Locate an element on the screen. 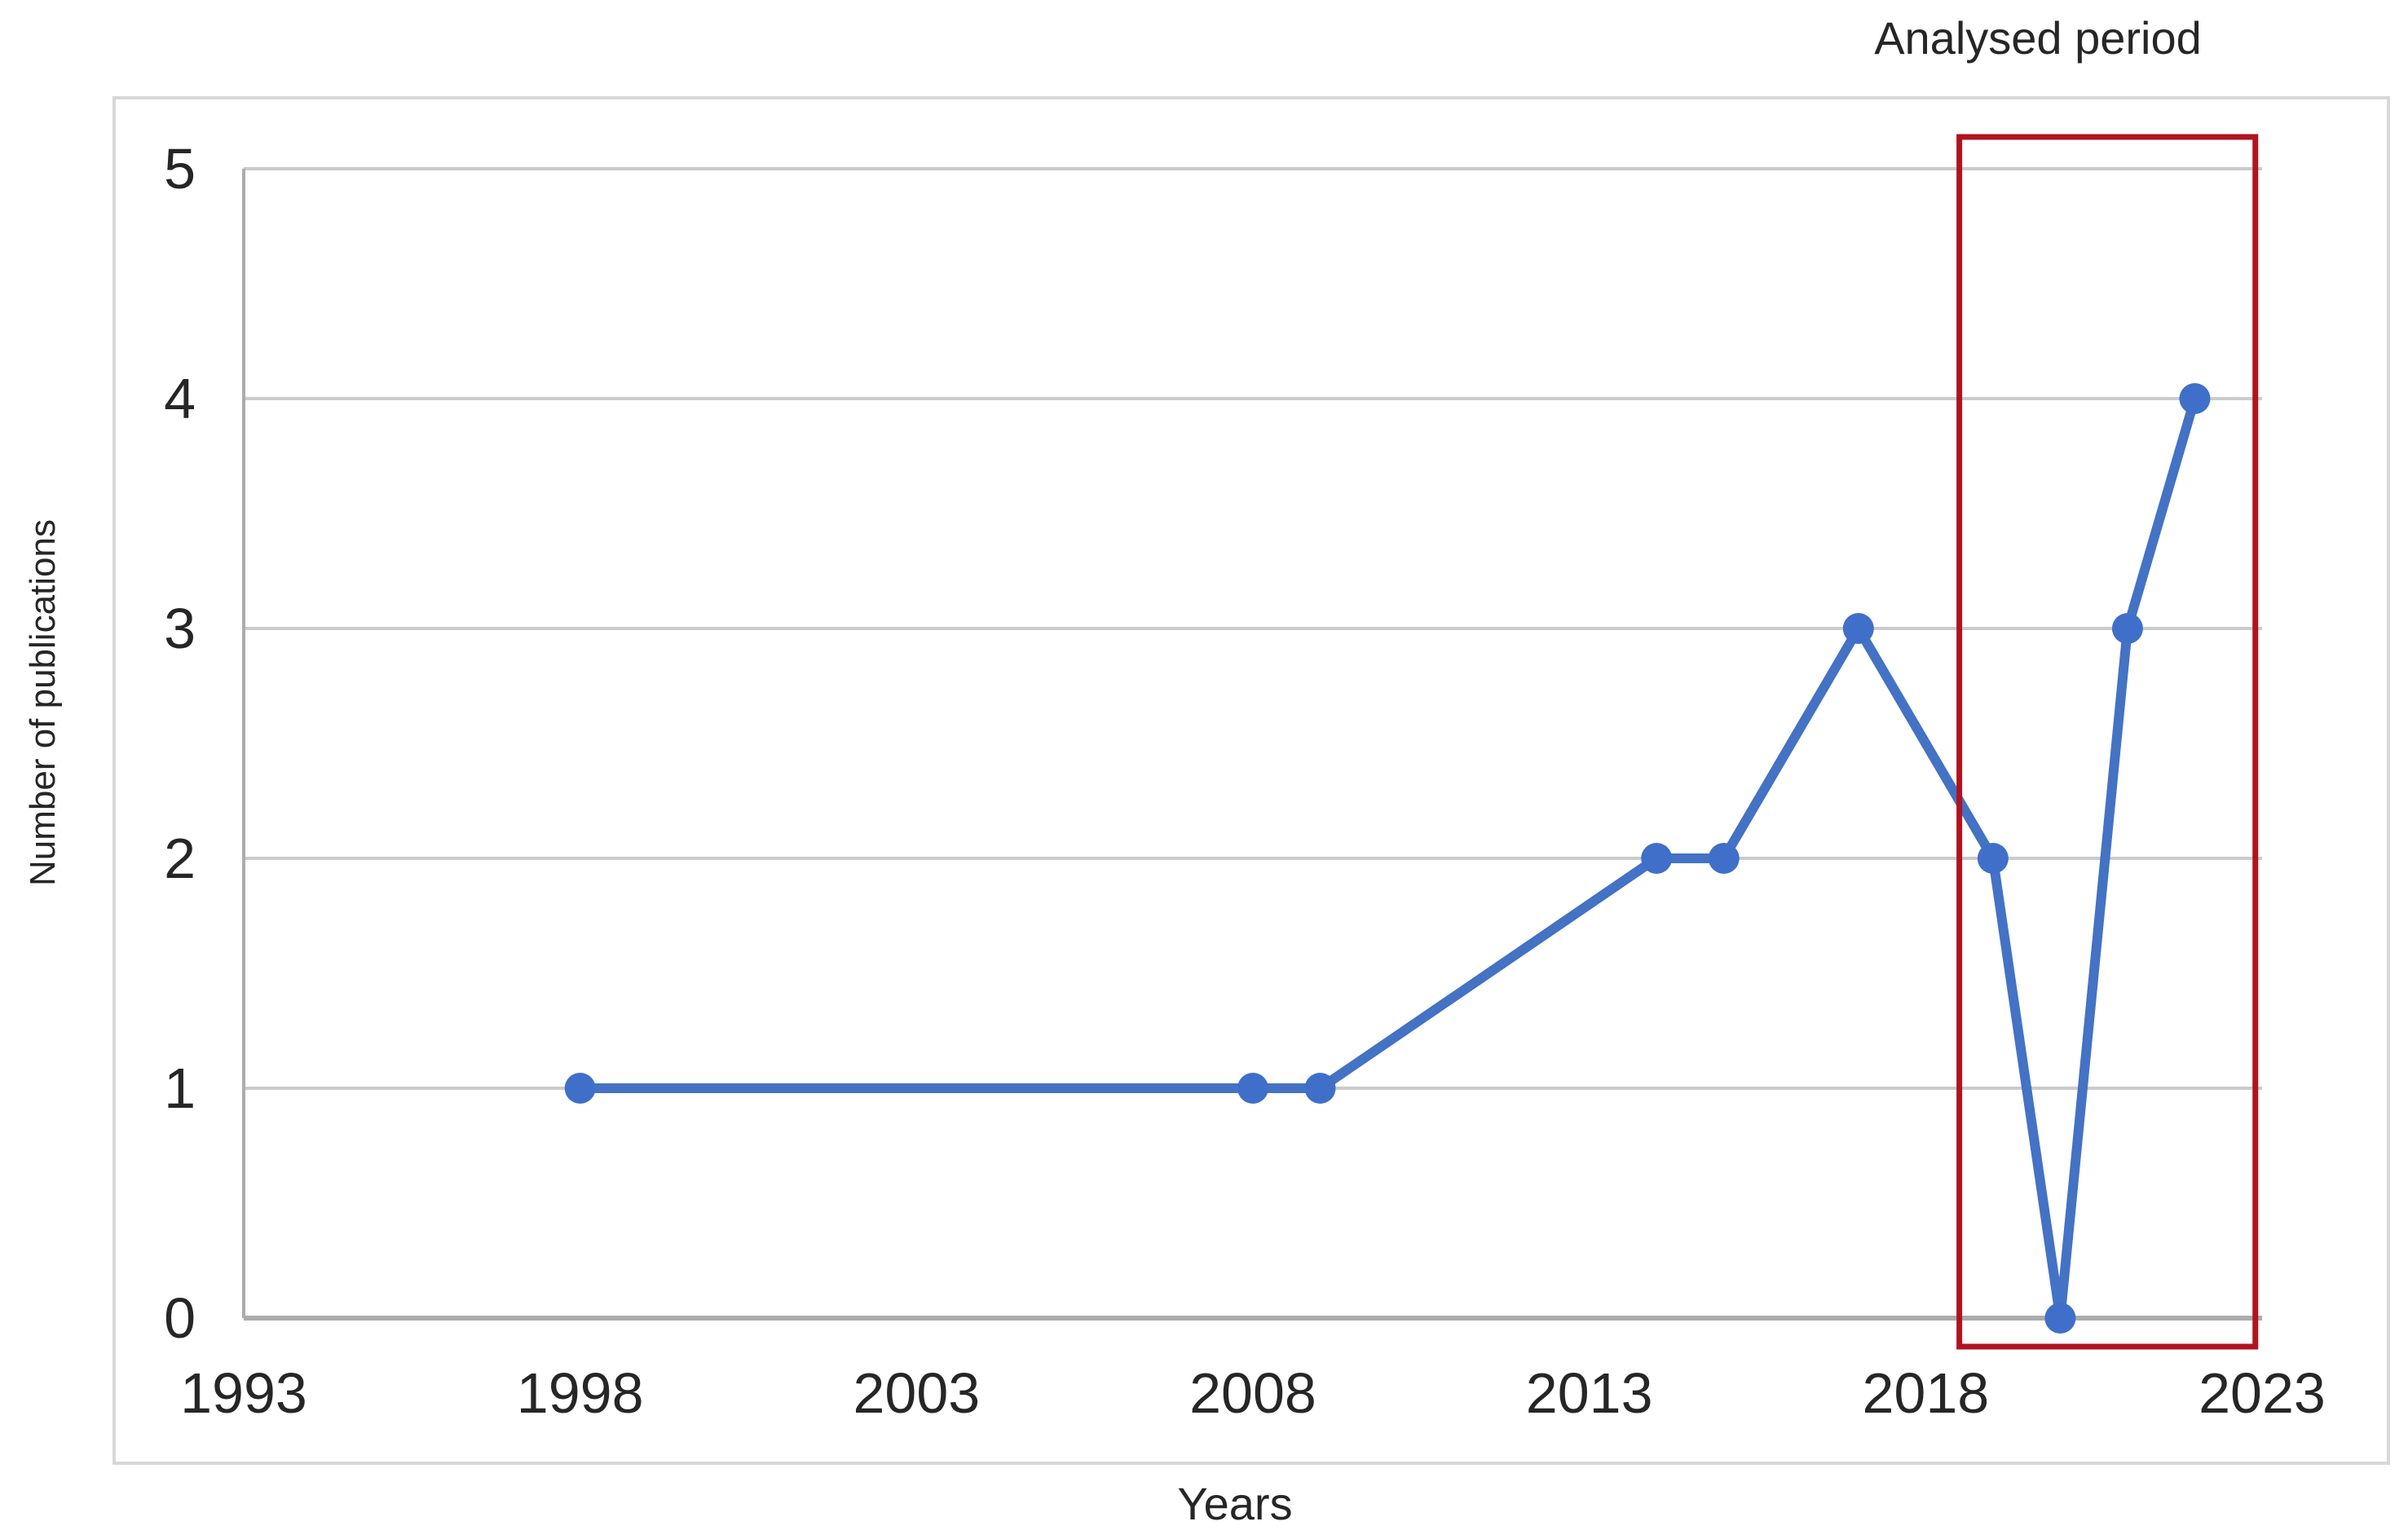 The height and width of the screenshot is (1539, 2408). data-point-2009 is located at coordinates (1320, 1088).